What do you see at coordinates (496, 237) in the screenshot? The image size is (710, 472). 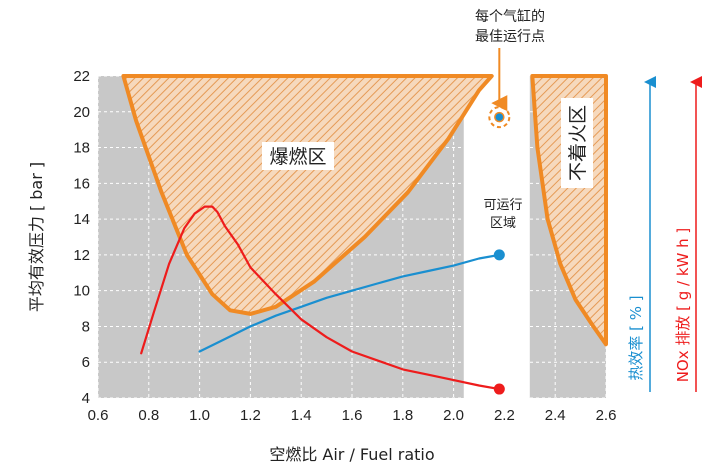 I see `operable-region` at bounding box center [496, 237].